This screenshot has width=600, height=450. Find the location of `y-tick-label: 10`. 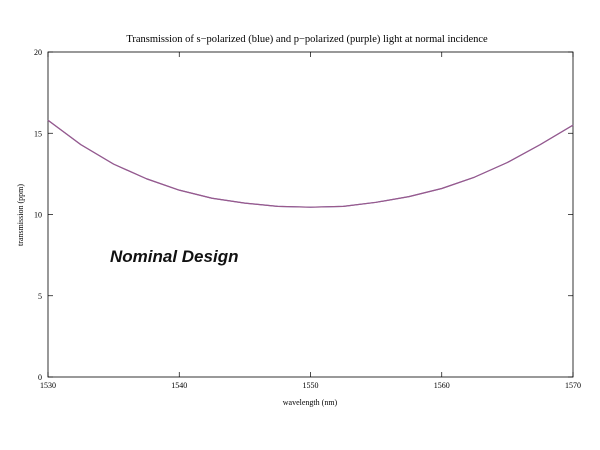

y-tick-label: 10 is located at coordinates (38, 215).